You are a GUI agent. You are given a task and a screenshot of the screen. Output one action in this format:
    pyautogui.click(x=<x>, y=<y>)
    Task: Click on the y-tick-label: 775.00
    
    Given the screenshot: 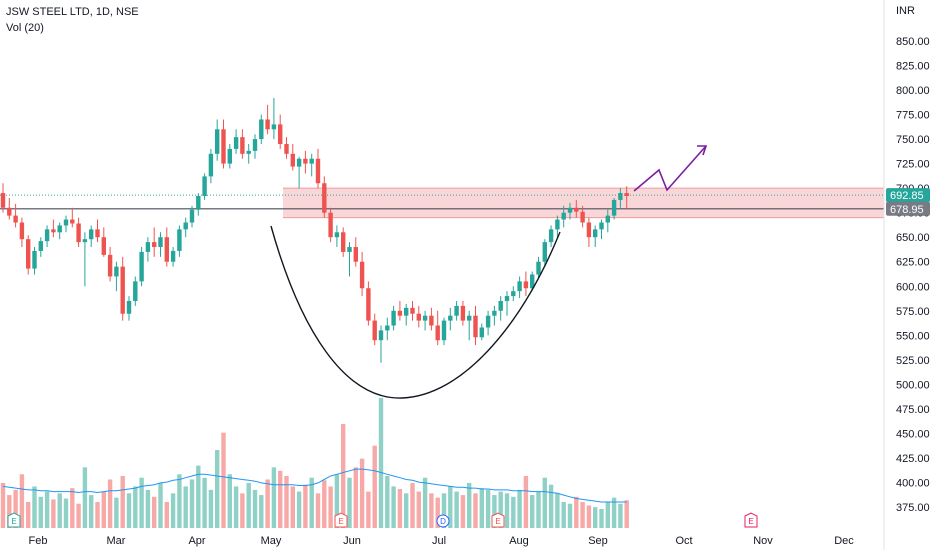 What is the action you would take?
    pyautogui.click(x=913, y=116)
    